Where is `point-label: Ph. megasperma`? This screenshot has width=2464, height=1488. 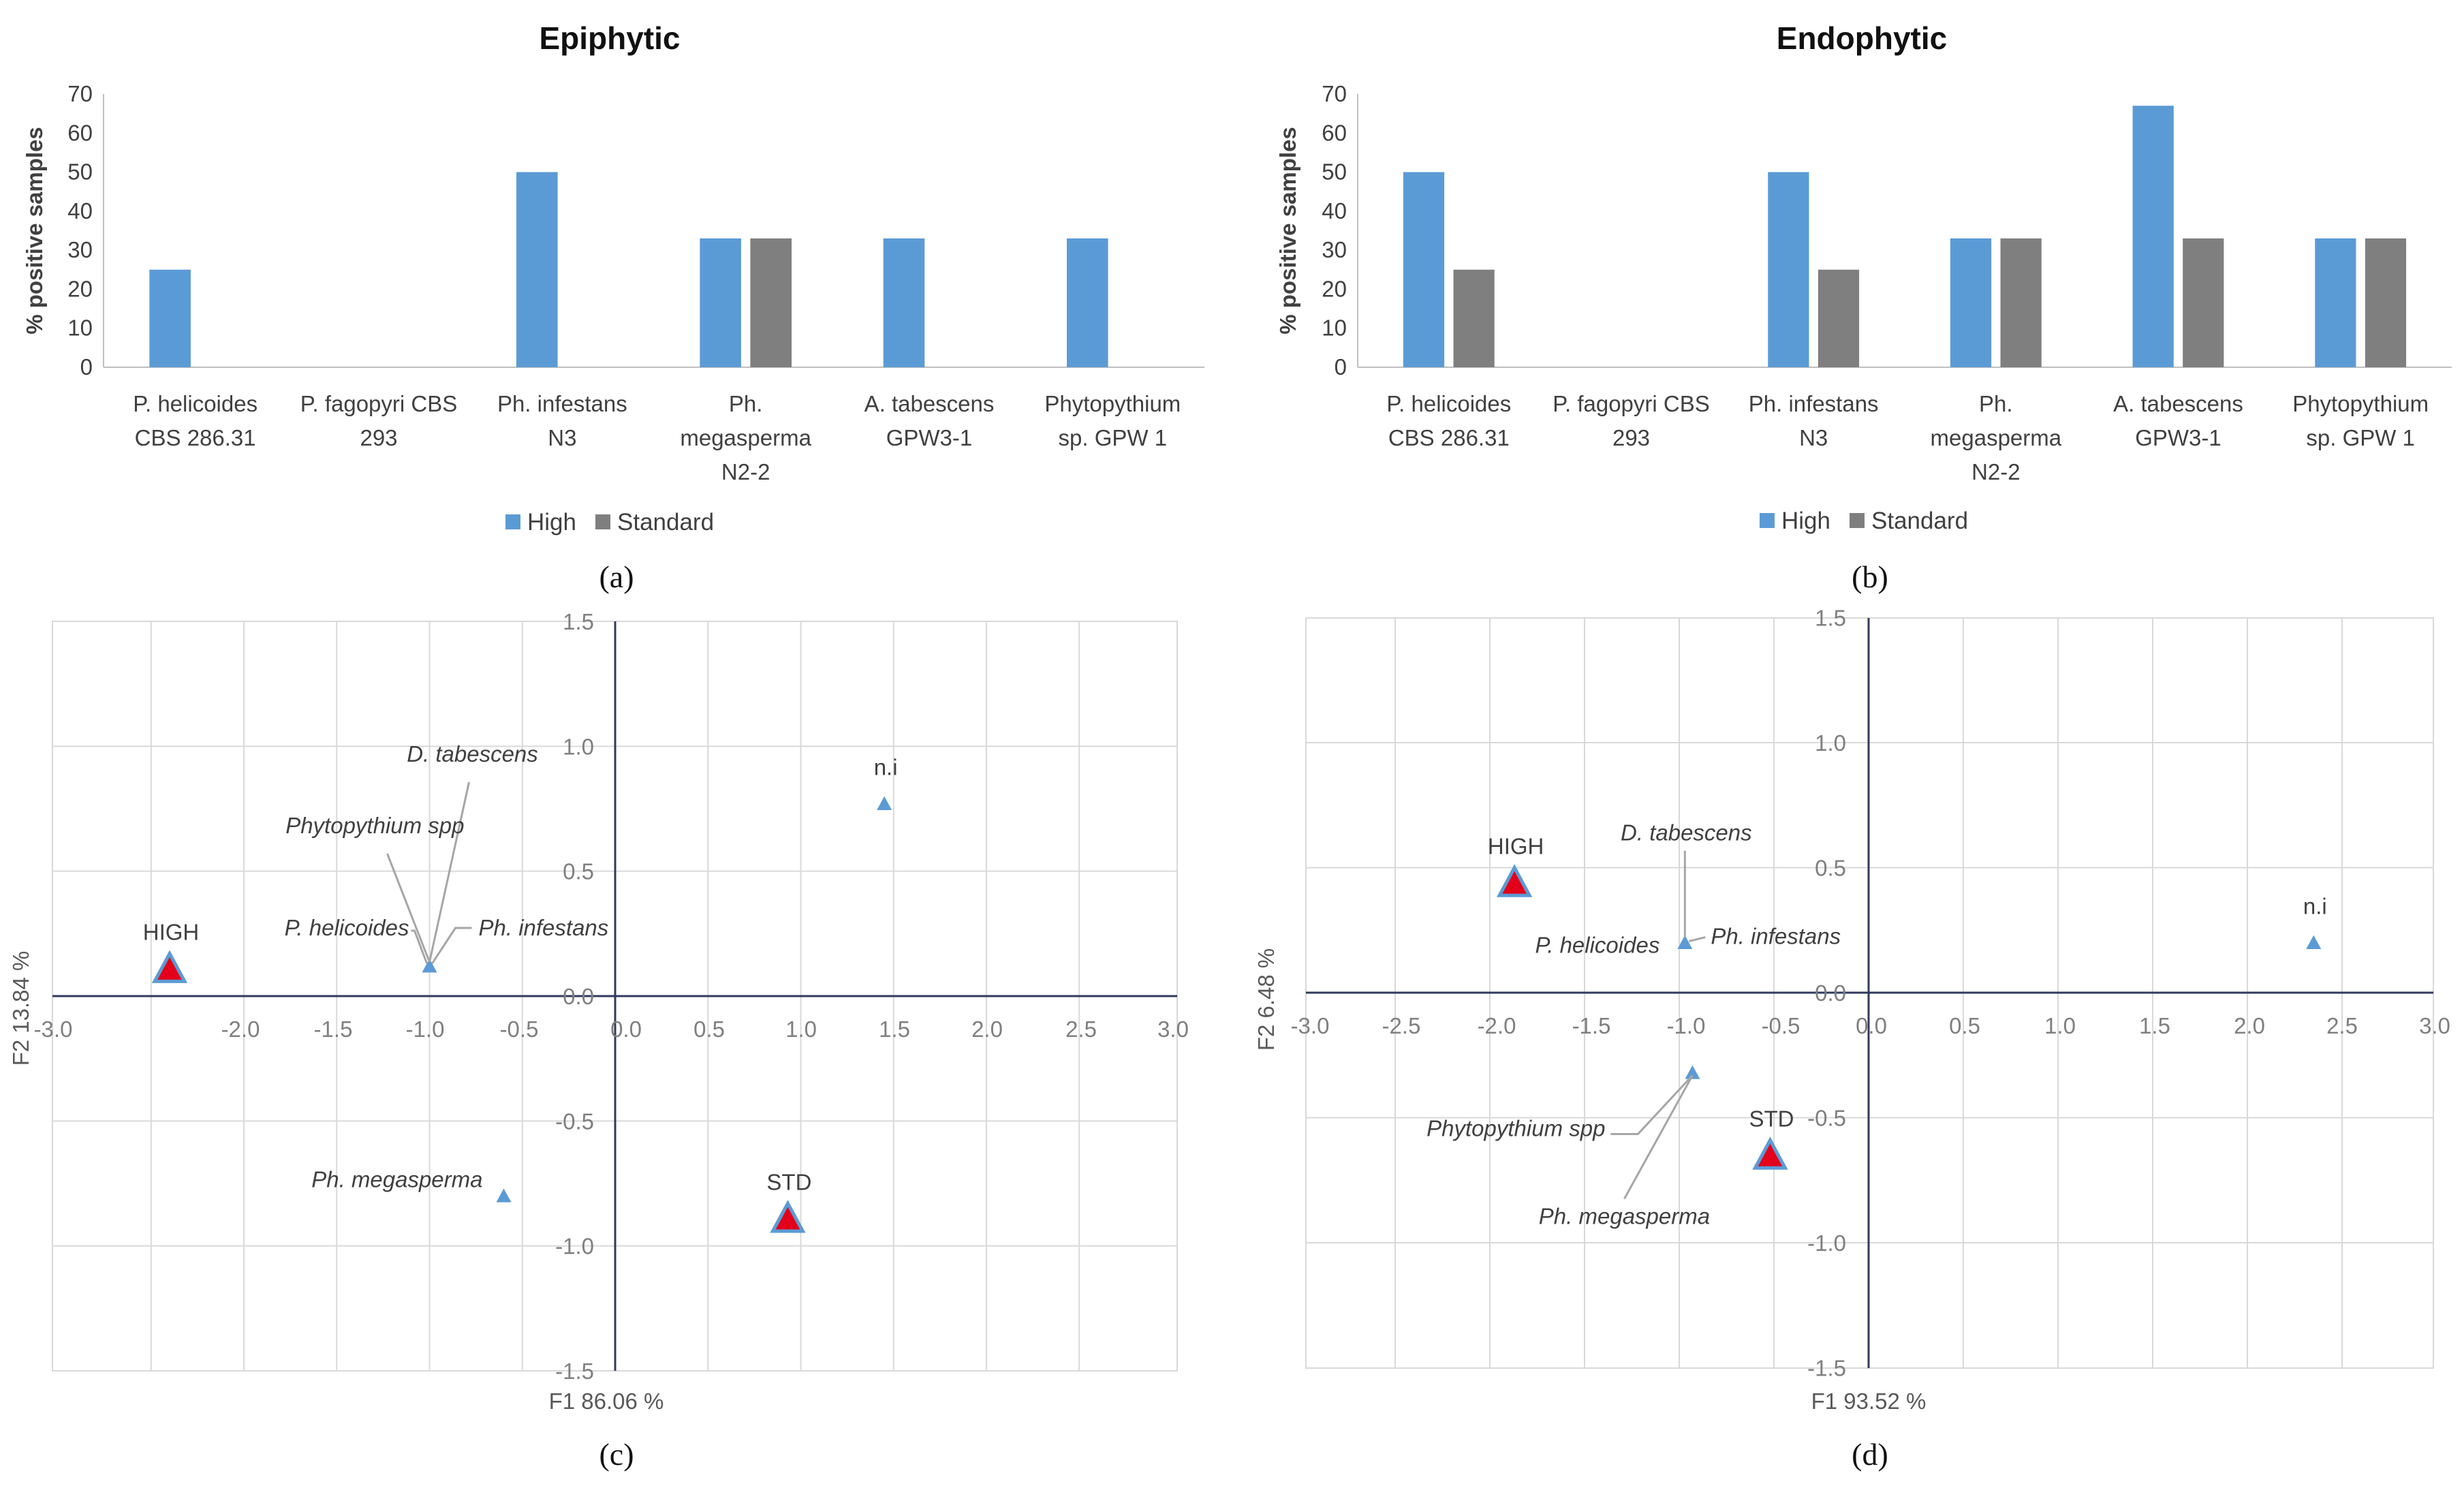 point-label: Ph. megasperma is located at coordinates (1624, 1215).